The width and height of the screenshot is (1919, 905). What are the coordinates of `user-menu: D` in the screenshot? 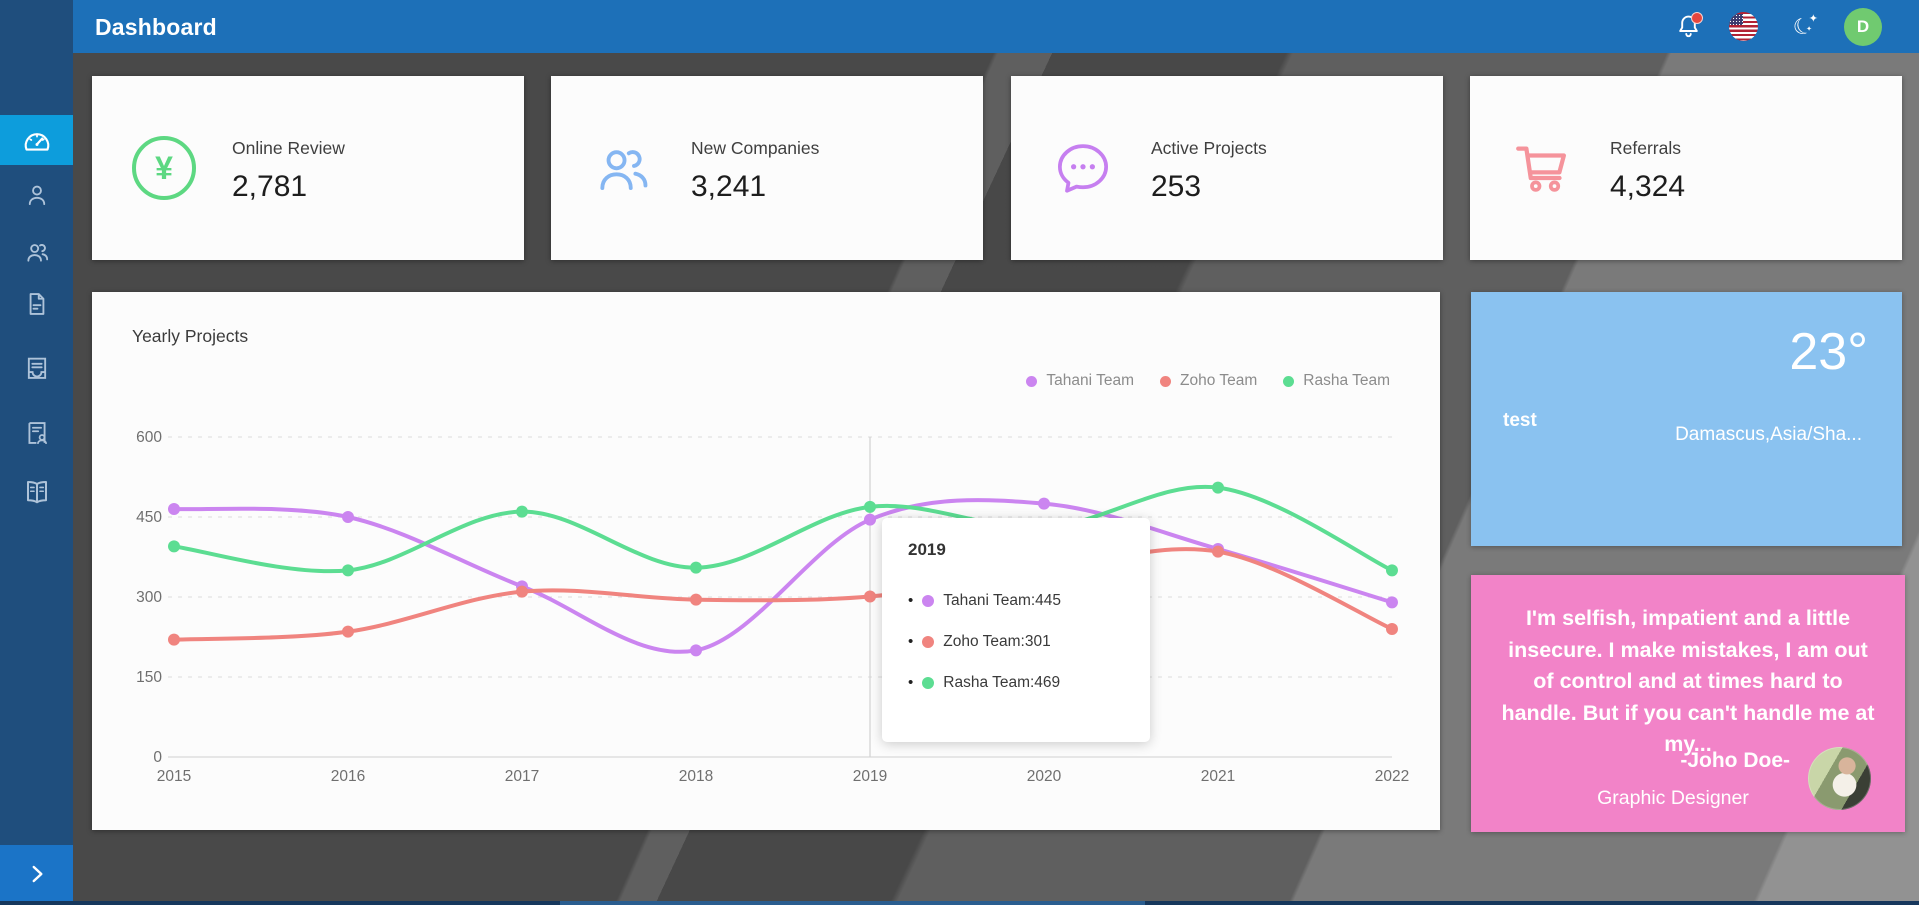 It's located at (1863, 26).